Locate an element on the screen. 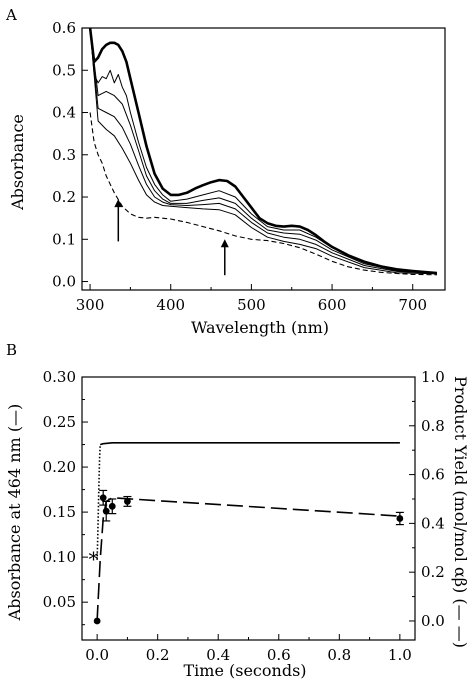  panel-b-letter: B is located at coordinates (11, 350).